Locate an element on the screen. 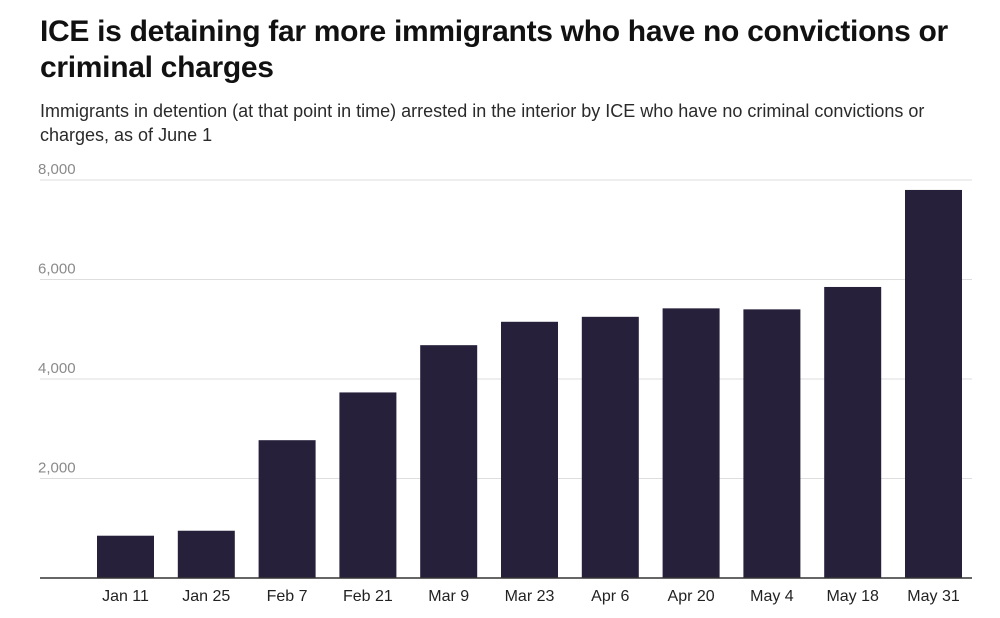 The image size is (1000, 618). x-tick-label: Apr 6 is located at coordinates (610, 596).